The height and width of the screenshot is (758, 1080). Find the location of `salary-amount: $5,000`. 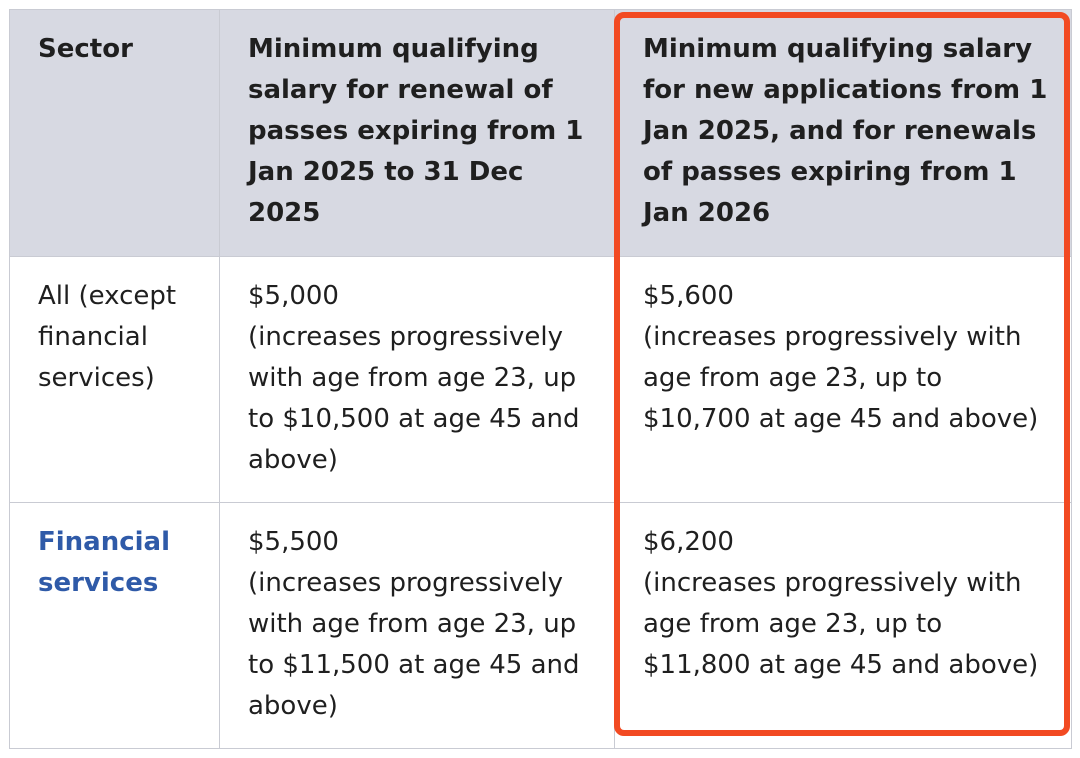

salary-amount: $5,000 is located at coordinates (293, 296).